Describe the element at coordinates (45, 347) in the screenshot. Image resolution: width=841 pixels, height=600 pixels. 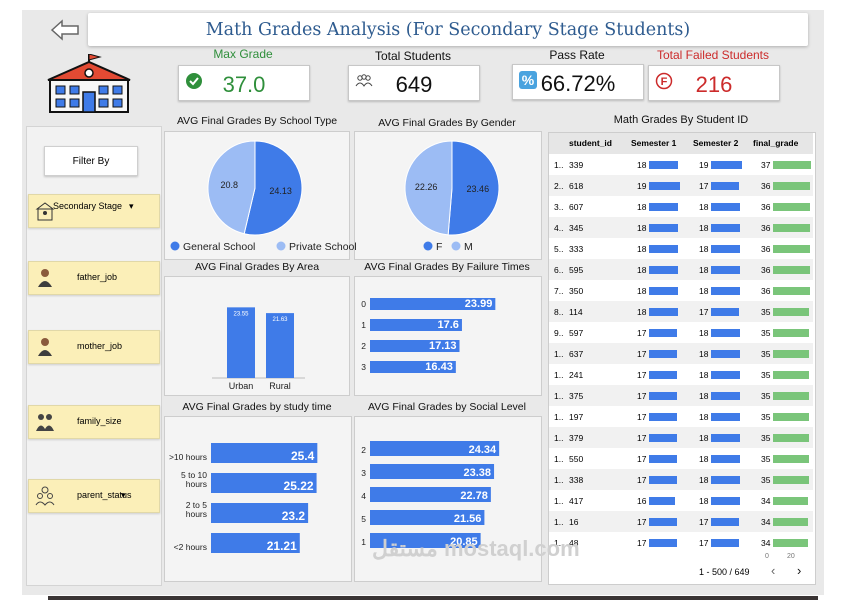
I see `mother-icon` at that location.